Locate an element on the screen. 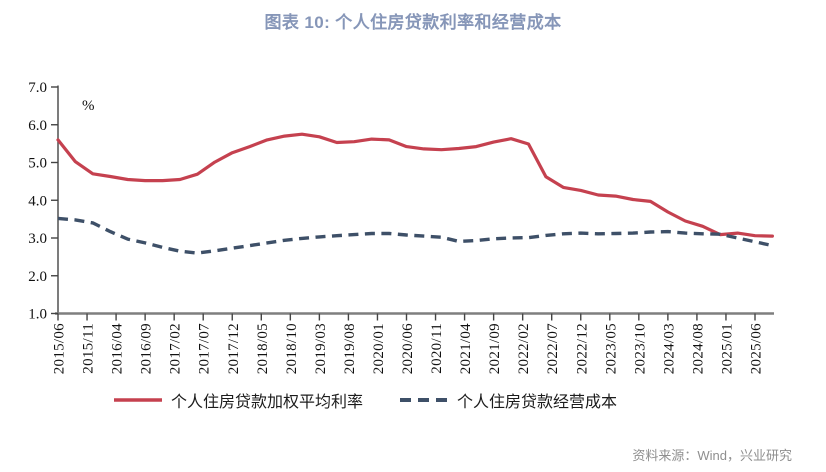 The width and height of the screenshot is (826, 472). x-axis-tick-label: 2024/08 is located at coordinates (698, 348).